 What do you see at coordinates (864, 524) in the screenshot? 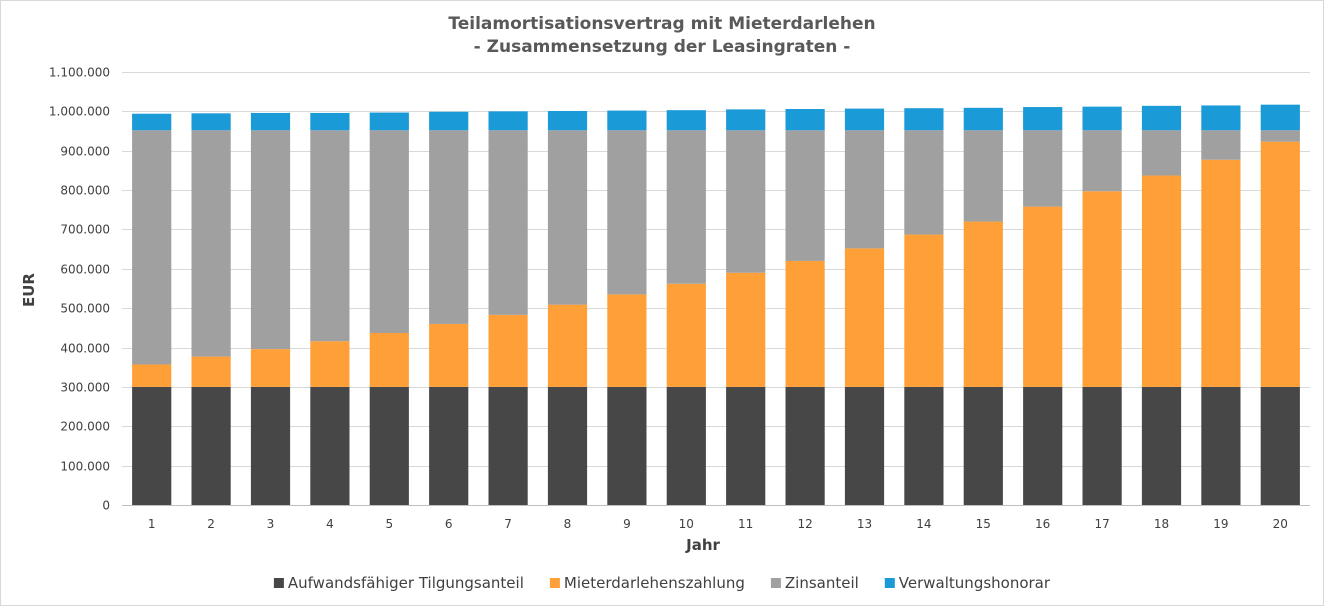
I see `x-tick-label: 13` at bounding box center [864, 524].